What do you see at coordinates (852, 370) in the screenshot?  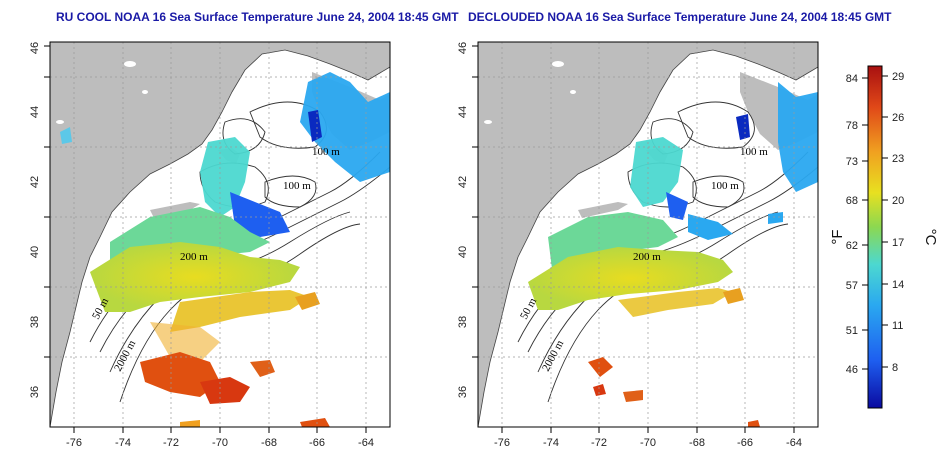 I see `colorbar-f-tick-46: 46` at bounding box center [852, 370].